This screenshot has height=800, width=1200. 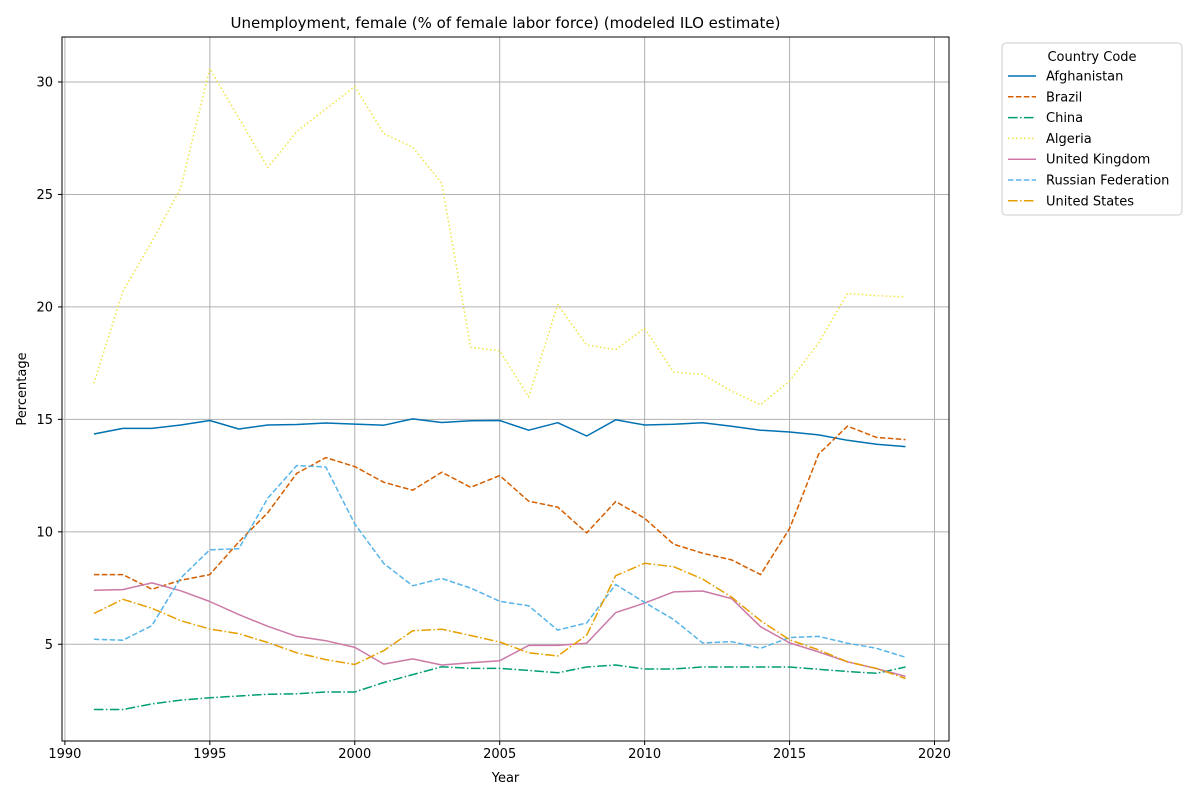 What do you see at coordinates (1064, 97) in the screenshot?
I see `legend-label-brazil: Brazil` at bounding box center [1064, 97].